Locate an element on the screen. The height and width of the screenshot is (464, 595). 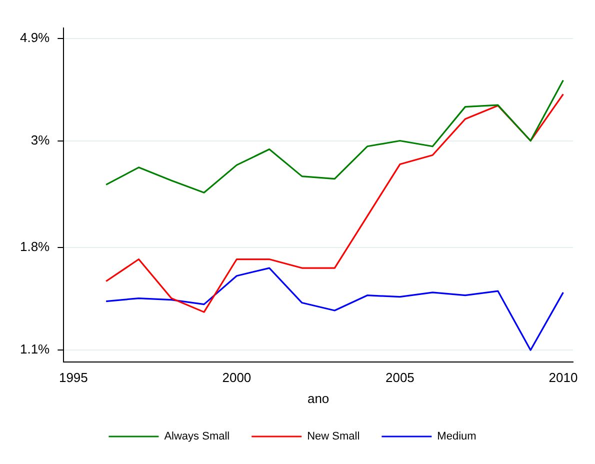
y-tick-label: 3% is located at coordinates (40, 140).